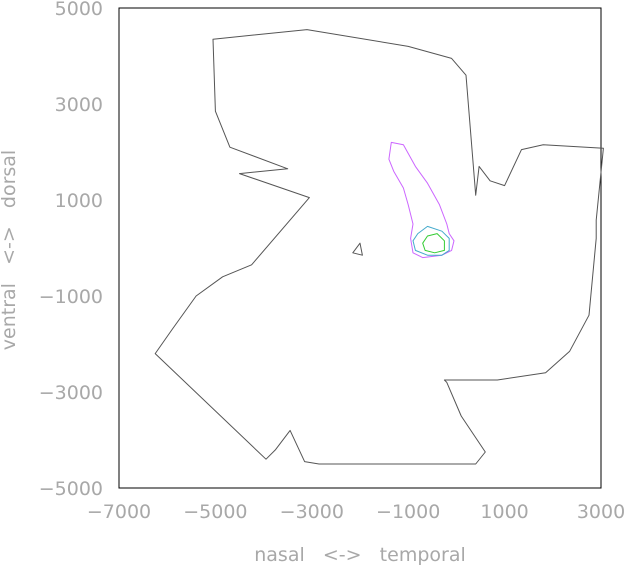 This screenshot has width=626, height=566. I want to click on contour-mid-line, so click(431, 240).